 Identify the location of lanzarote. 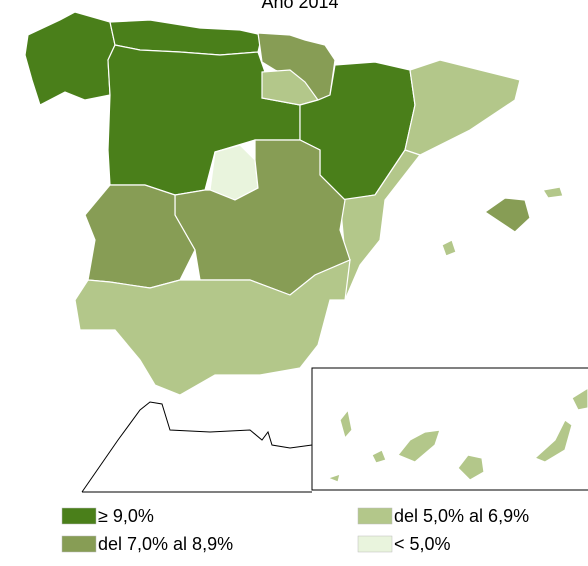
(579, 399).